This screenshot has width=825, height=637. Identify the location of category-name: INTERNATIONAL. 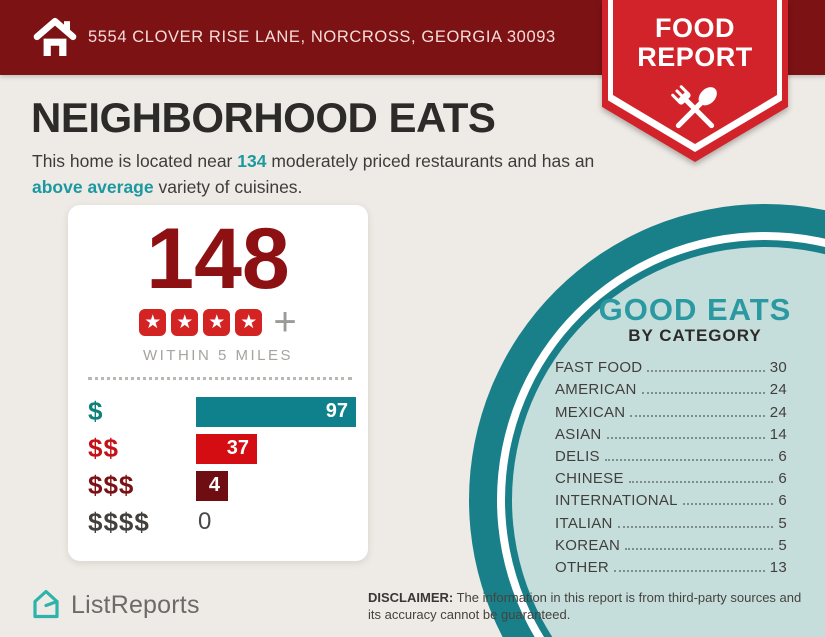
(616, 501).